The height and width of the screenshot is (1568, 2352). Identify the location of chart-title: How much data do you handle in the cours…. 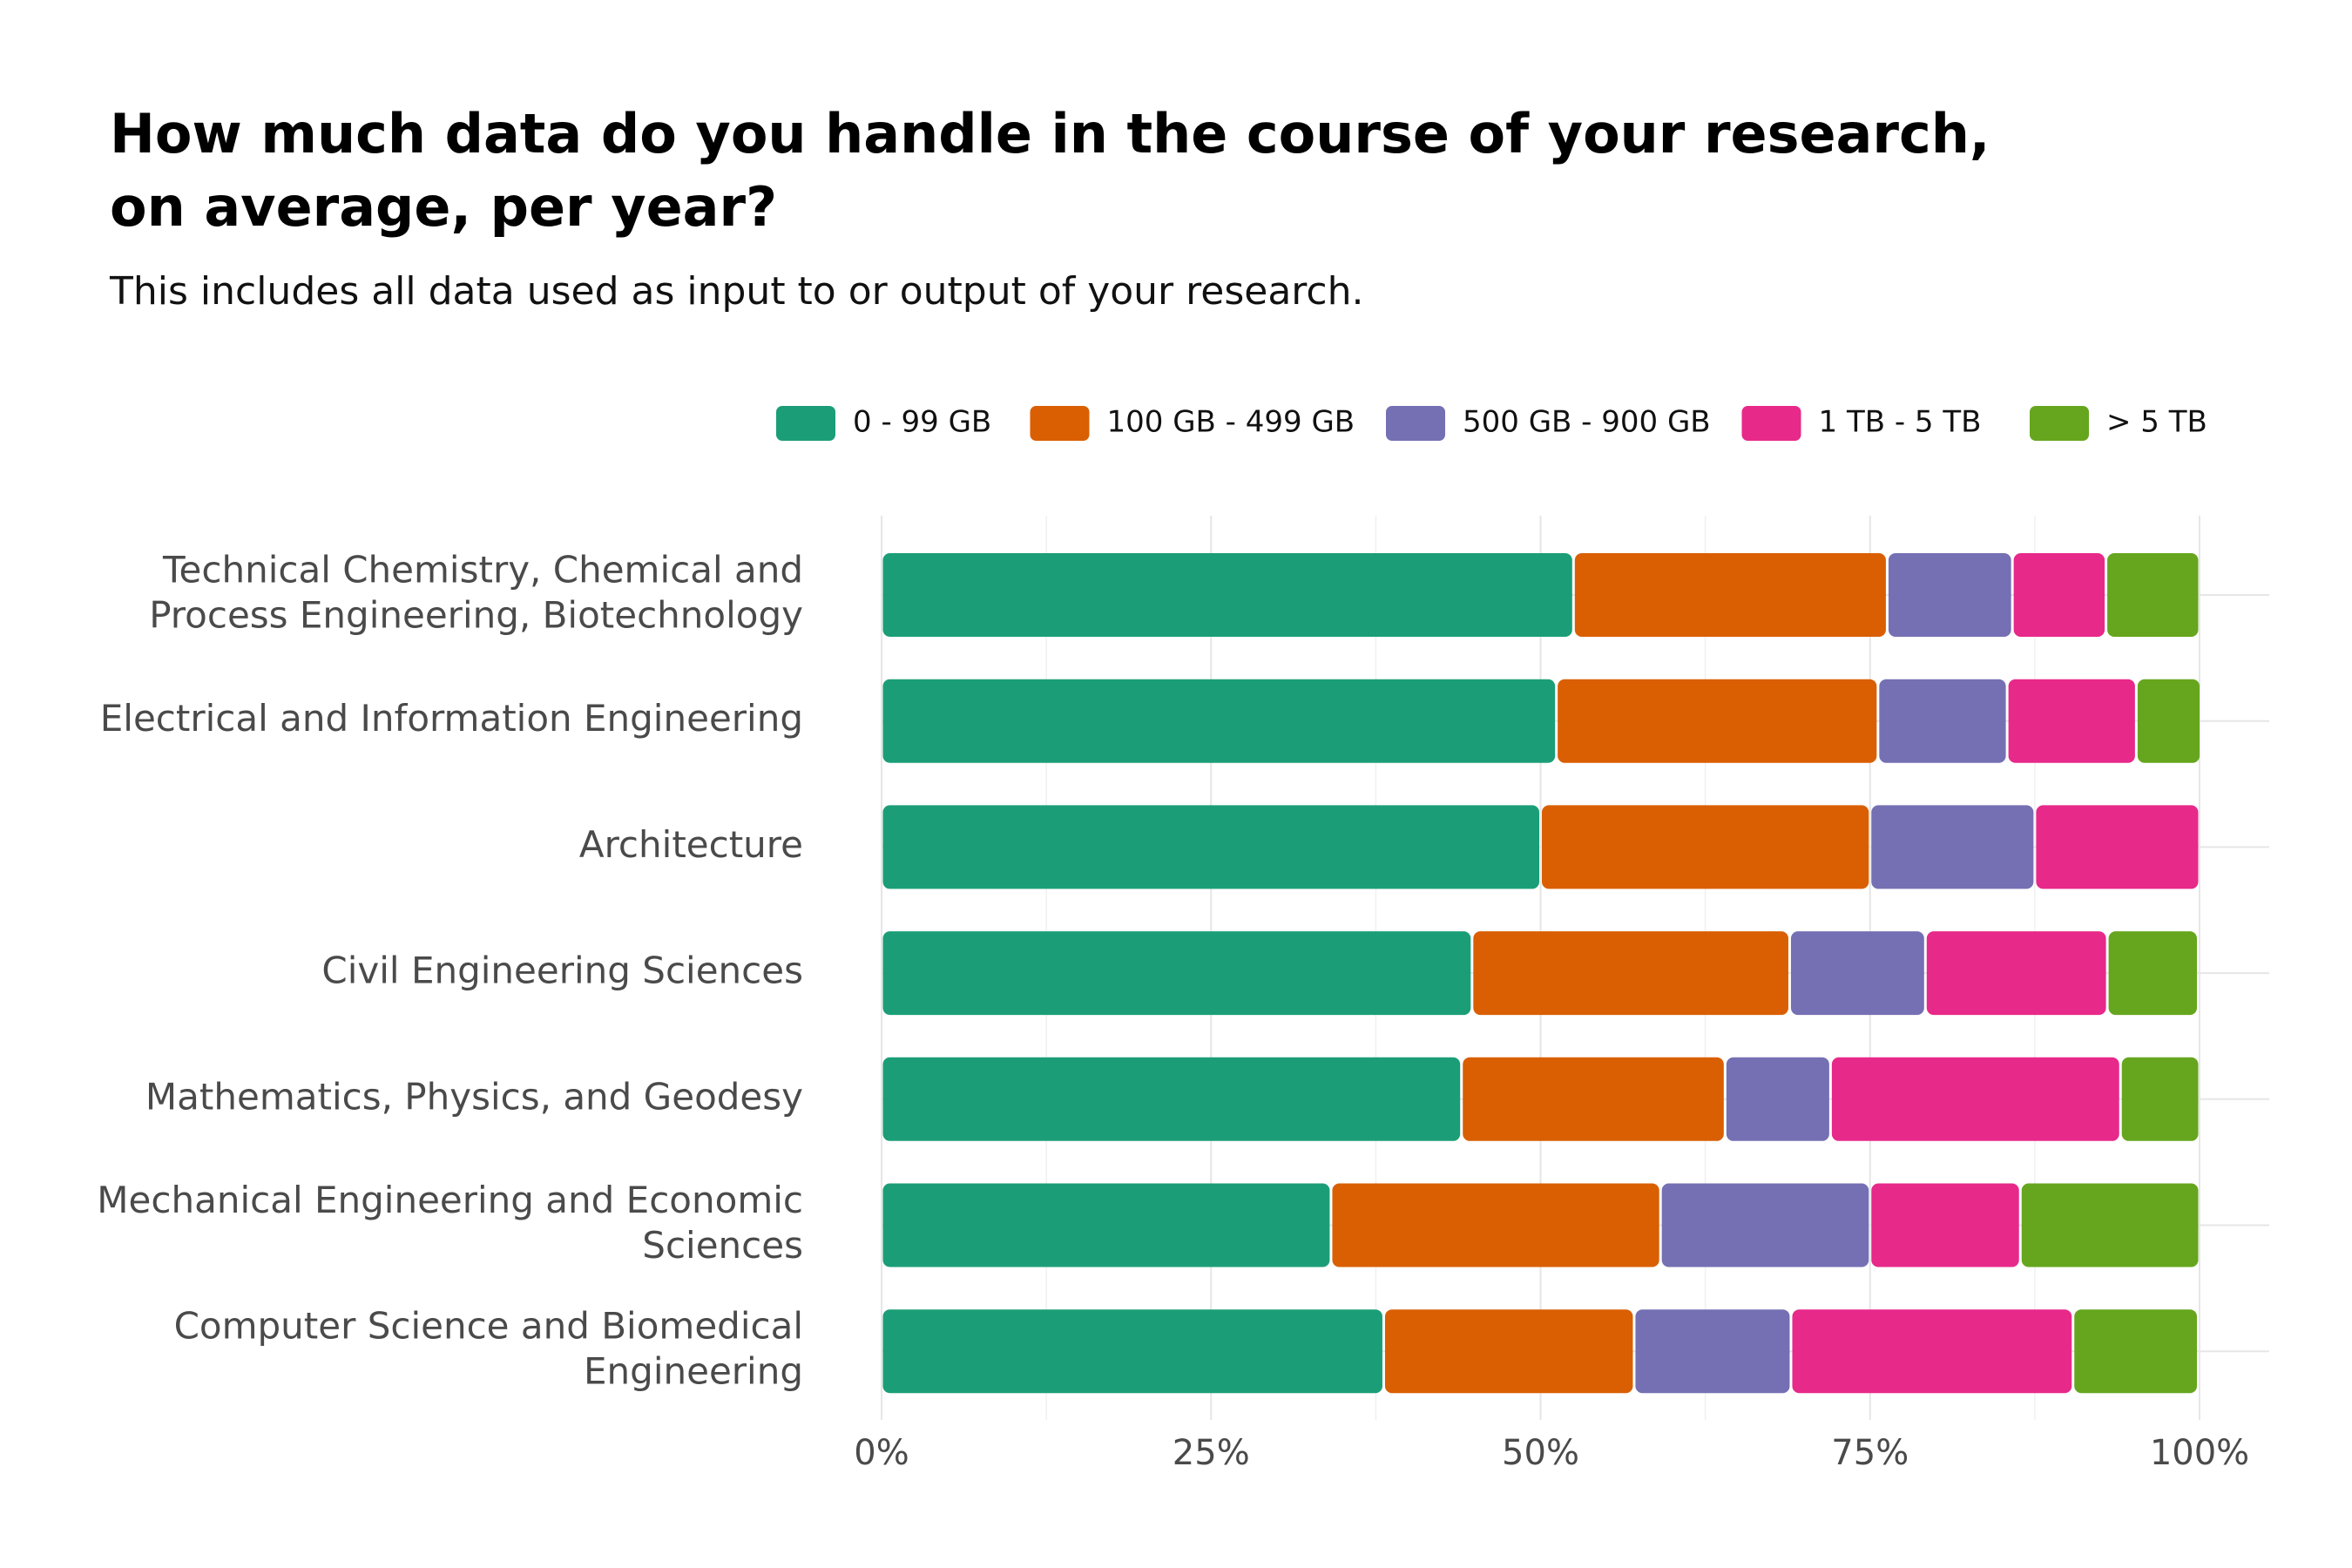
(1112, 171).